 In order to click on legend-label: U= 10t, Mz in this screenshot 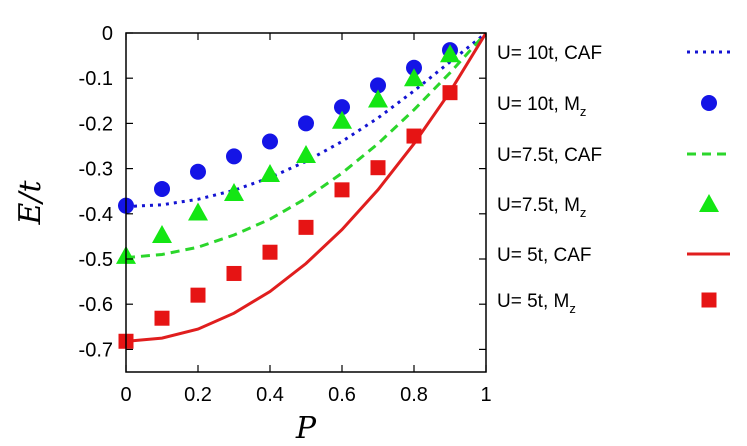, I will do `click(541, 106)`.